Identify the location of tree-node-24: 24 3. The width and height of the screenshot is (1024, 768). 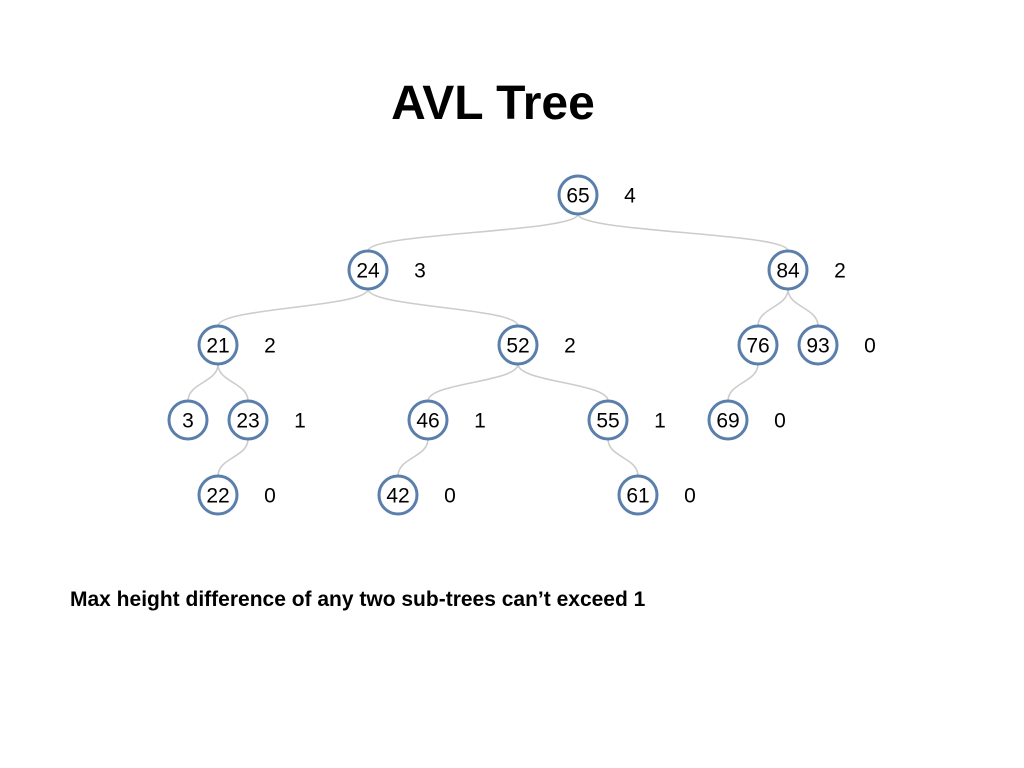
(386, 270).